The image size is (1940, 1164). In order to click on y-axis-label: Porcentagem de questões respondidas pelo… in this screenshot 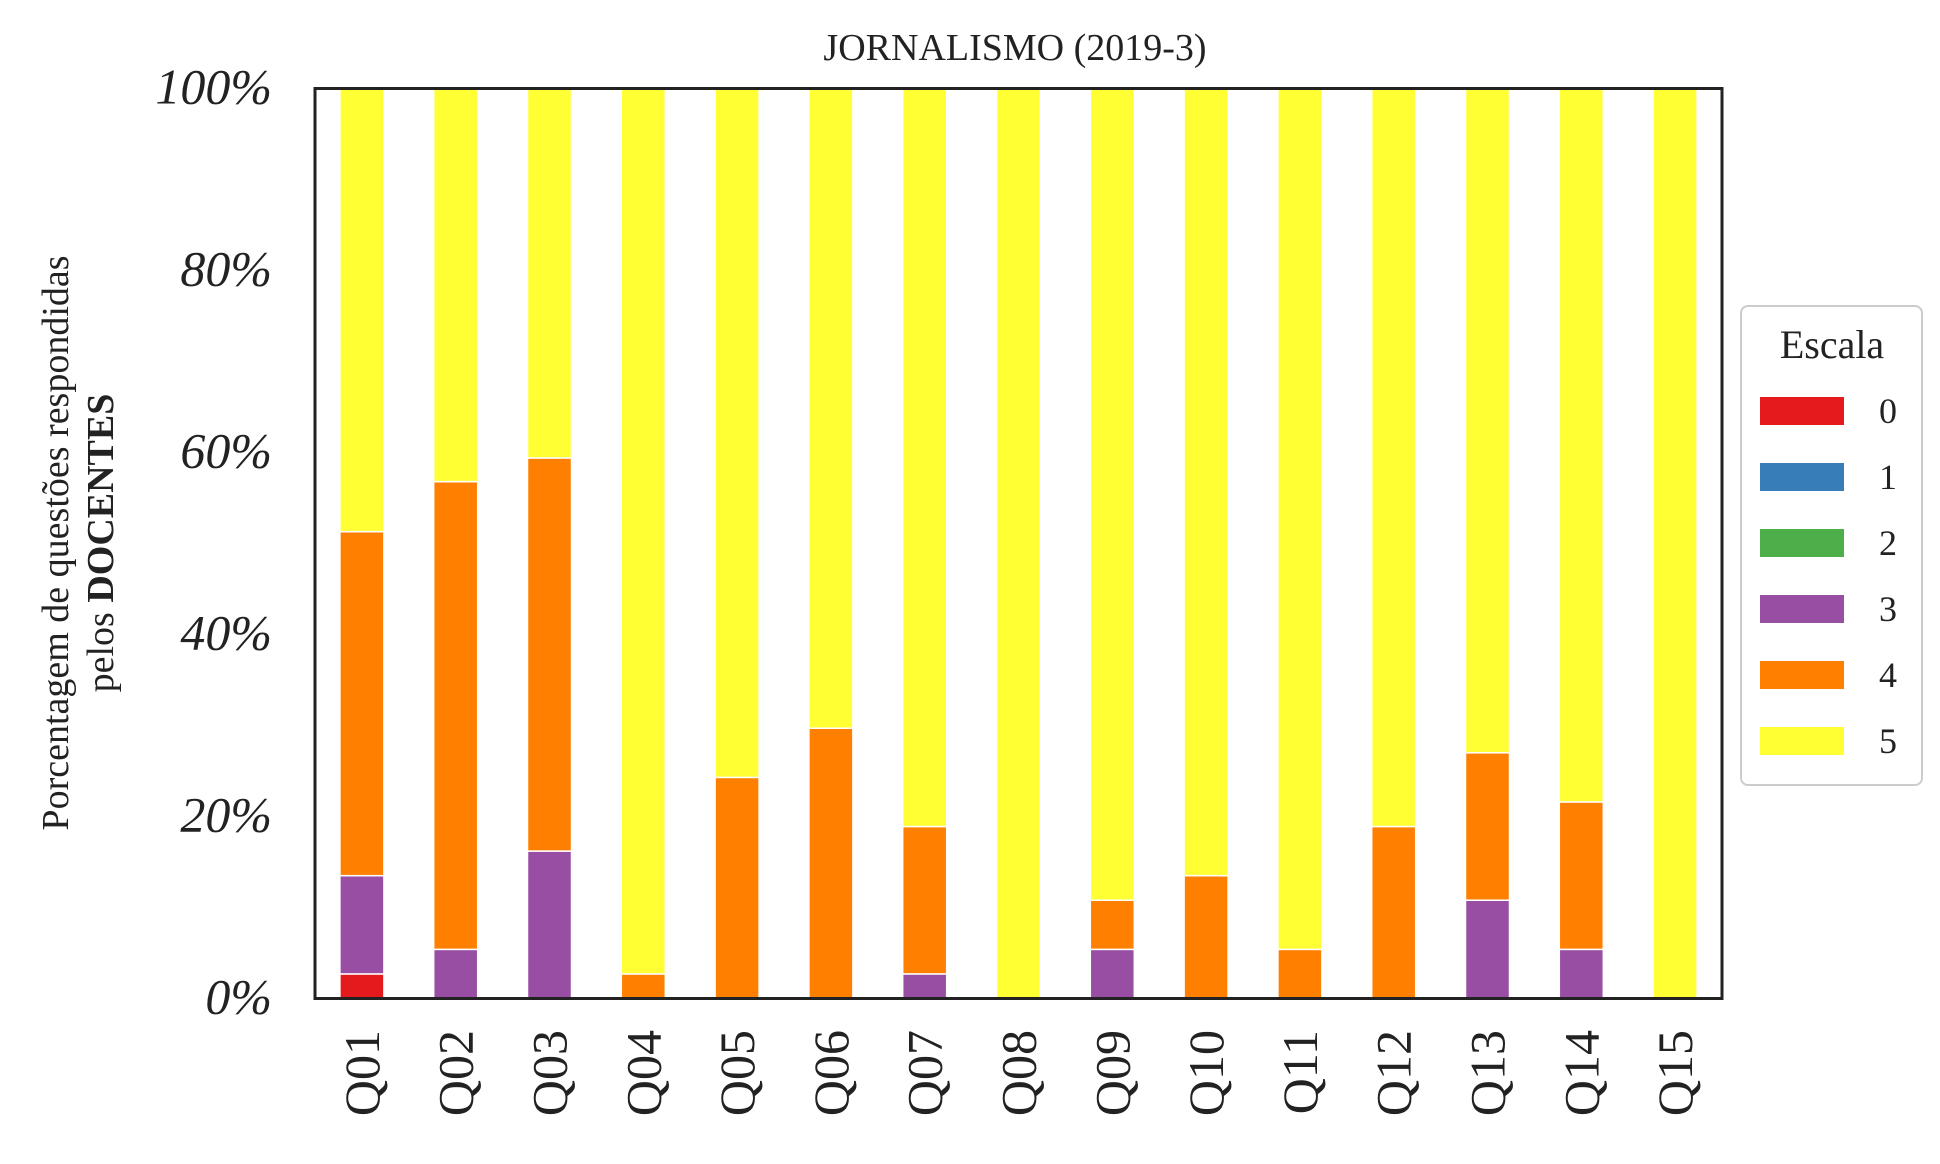, I will do `click(78, 542)`.